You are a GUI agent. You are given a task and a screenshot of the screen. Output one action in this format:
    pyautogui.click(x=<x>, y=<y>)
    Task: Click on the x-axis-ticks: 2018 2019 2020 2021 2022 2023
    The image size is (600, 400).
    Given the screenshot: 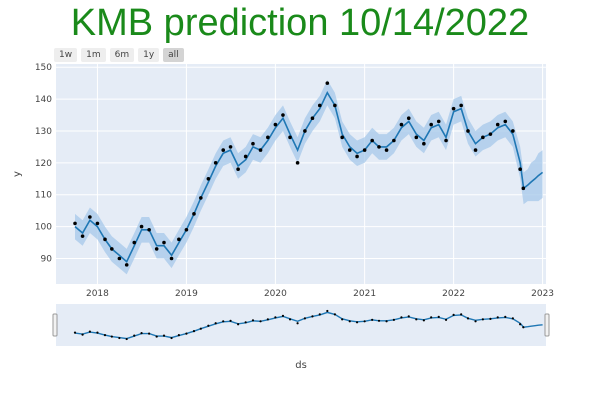 What is the action you would take?
    pyautogui.click(x=320, y=294)
    